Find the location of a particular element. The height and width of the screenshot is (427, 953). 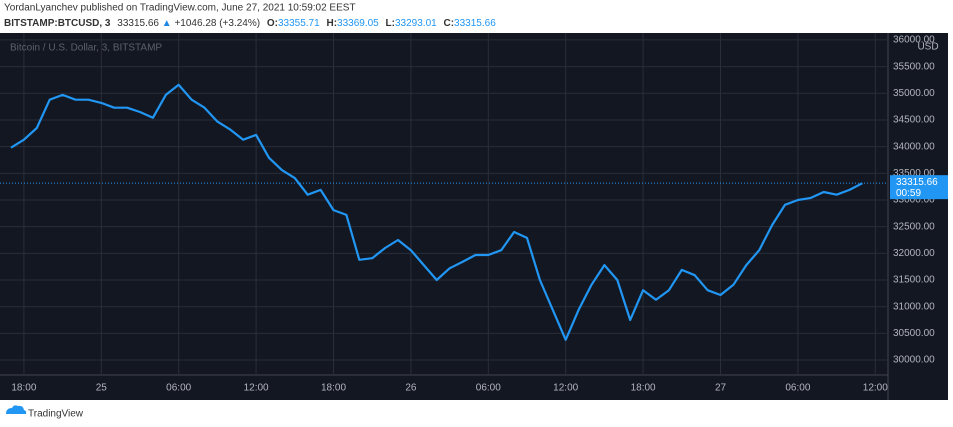

h-label: H: is located at coordinates (331, 23).